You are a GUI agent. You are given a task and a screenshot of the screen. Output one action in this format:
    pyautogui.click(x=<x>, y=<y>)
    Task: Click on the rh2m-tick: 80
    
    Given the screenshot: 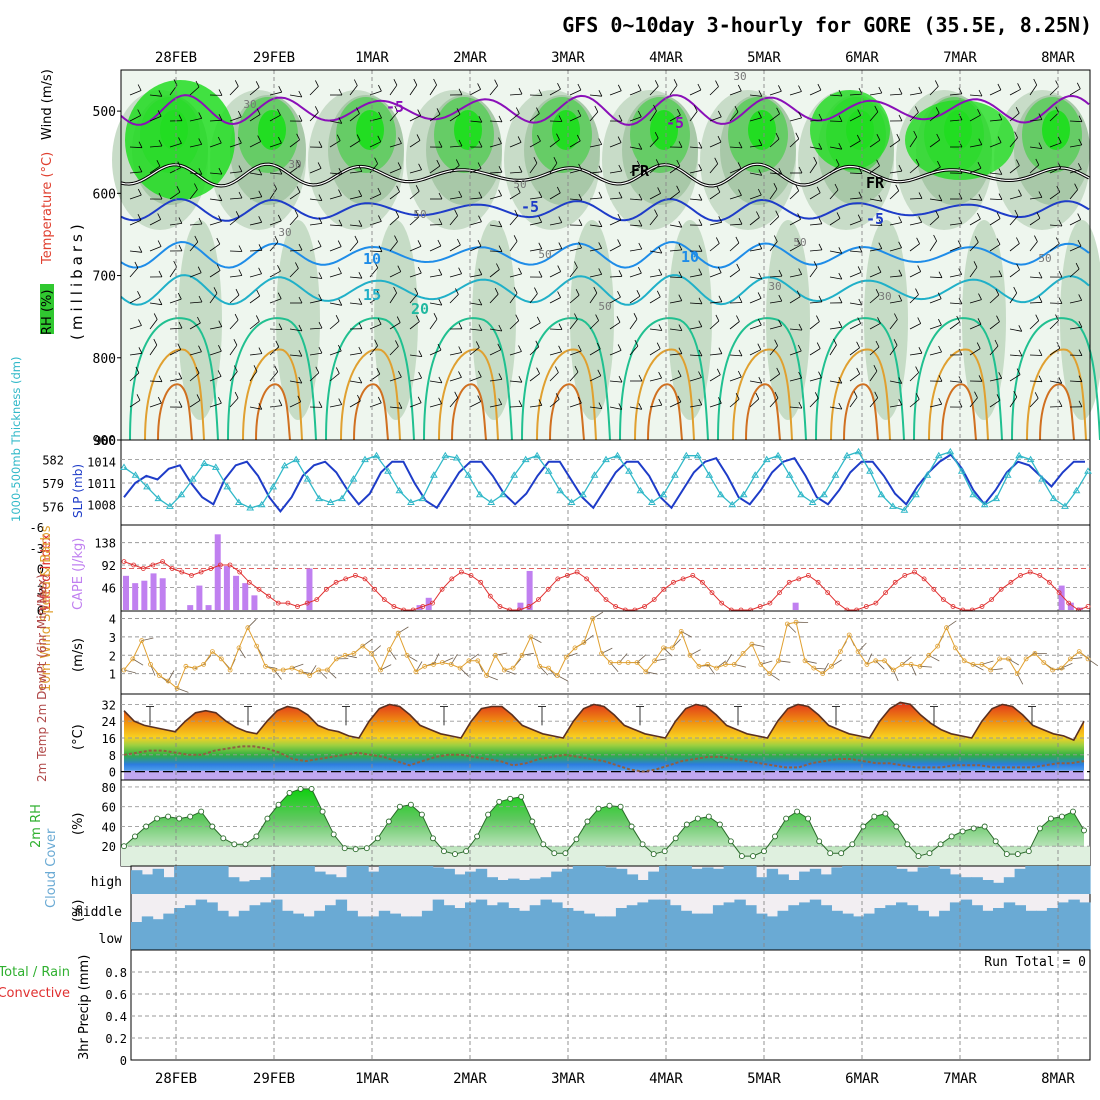 What is the action you would take?
    pyautogui.click(x=109, y=788)
    